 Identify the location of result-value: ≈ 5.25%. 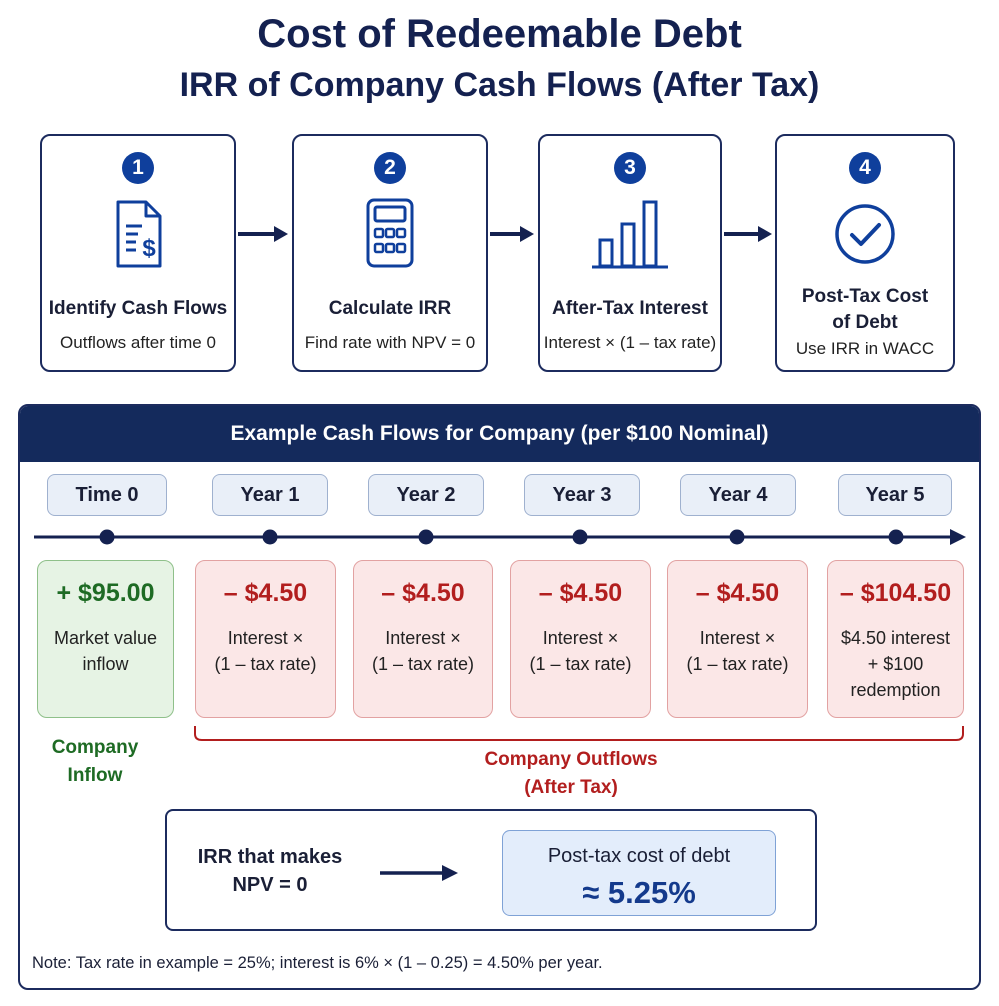
(639, 892).